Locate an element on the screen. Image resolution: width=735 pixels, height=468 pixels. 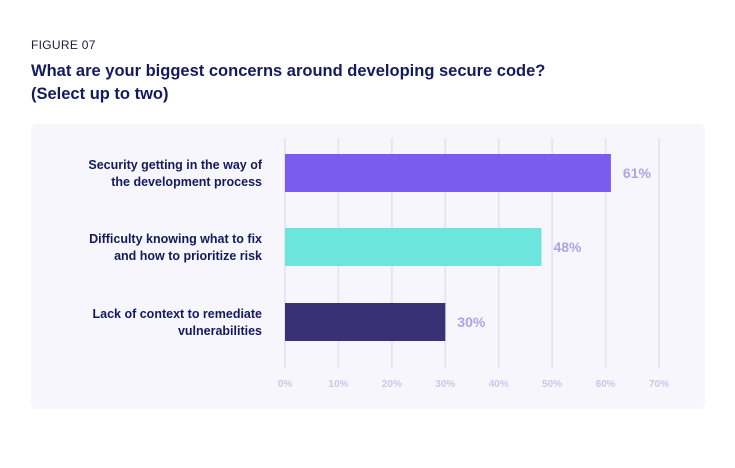
bar-value-label: 30% is located at coordinates (471, 322).